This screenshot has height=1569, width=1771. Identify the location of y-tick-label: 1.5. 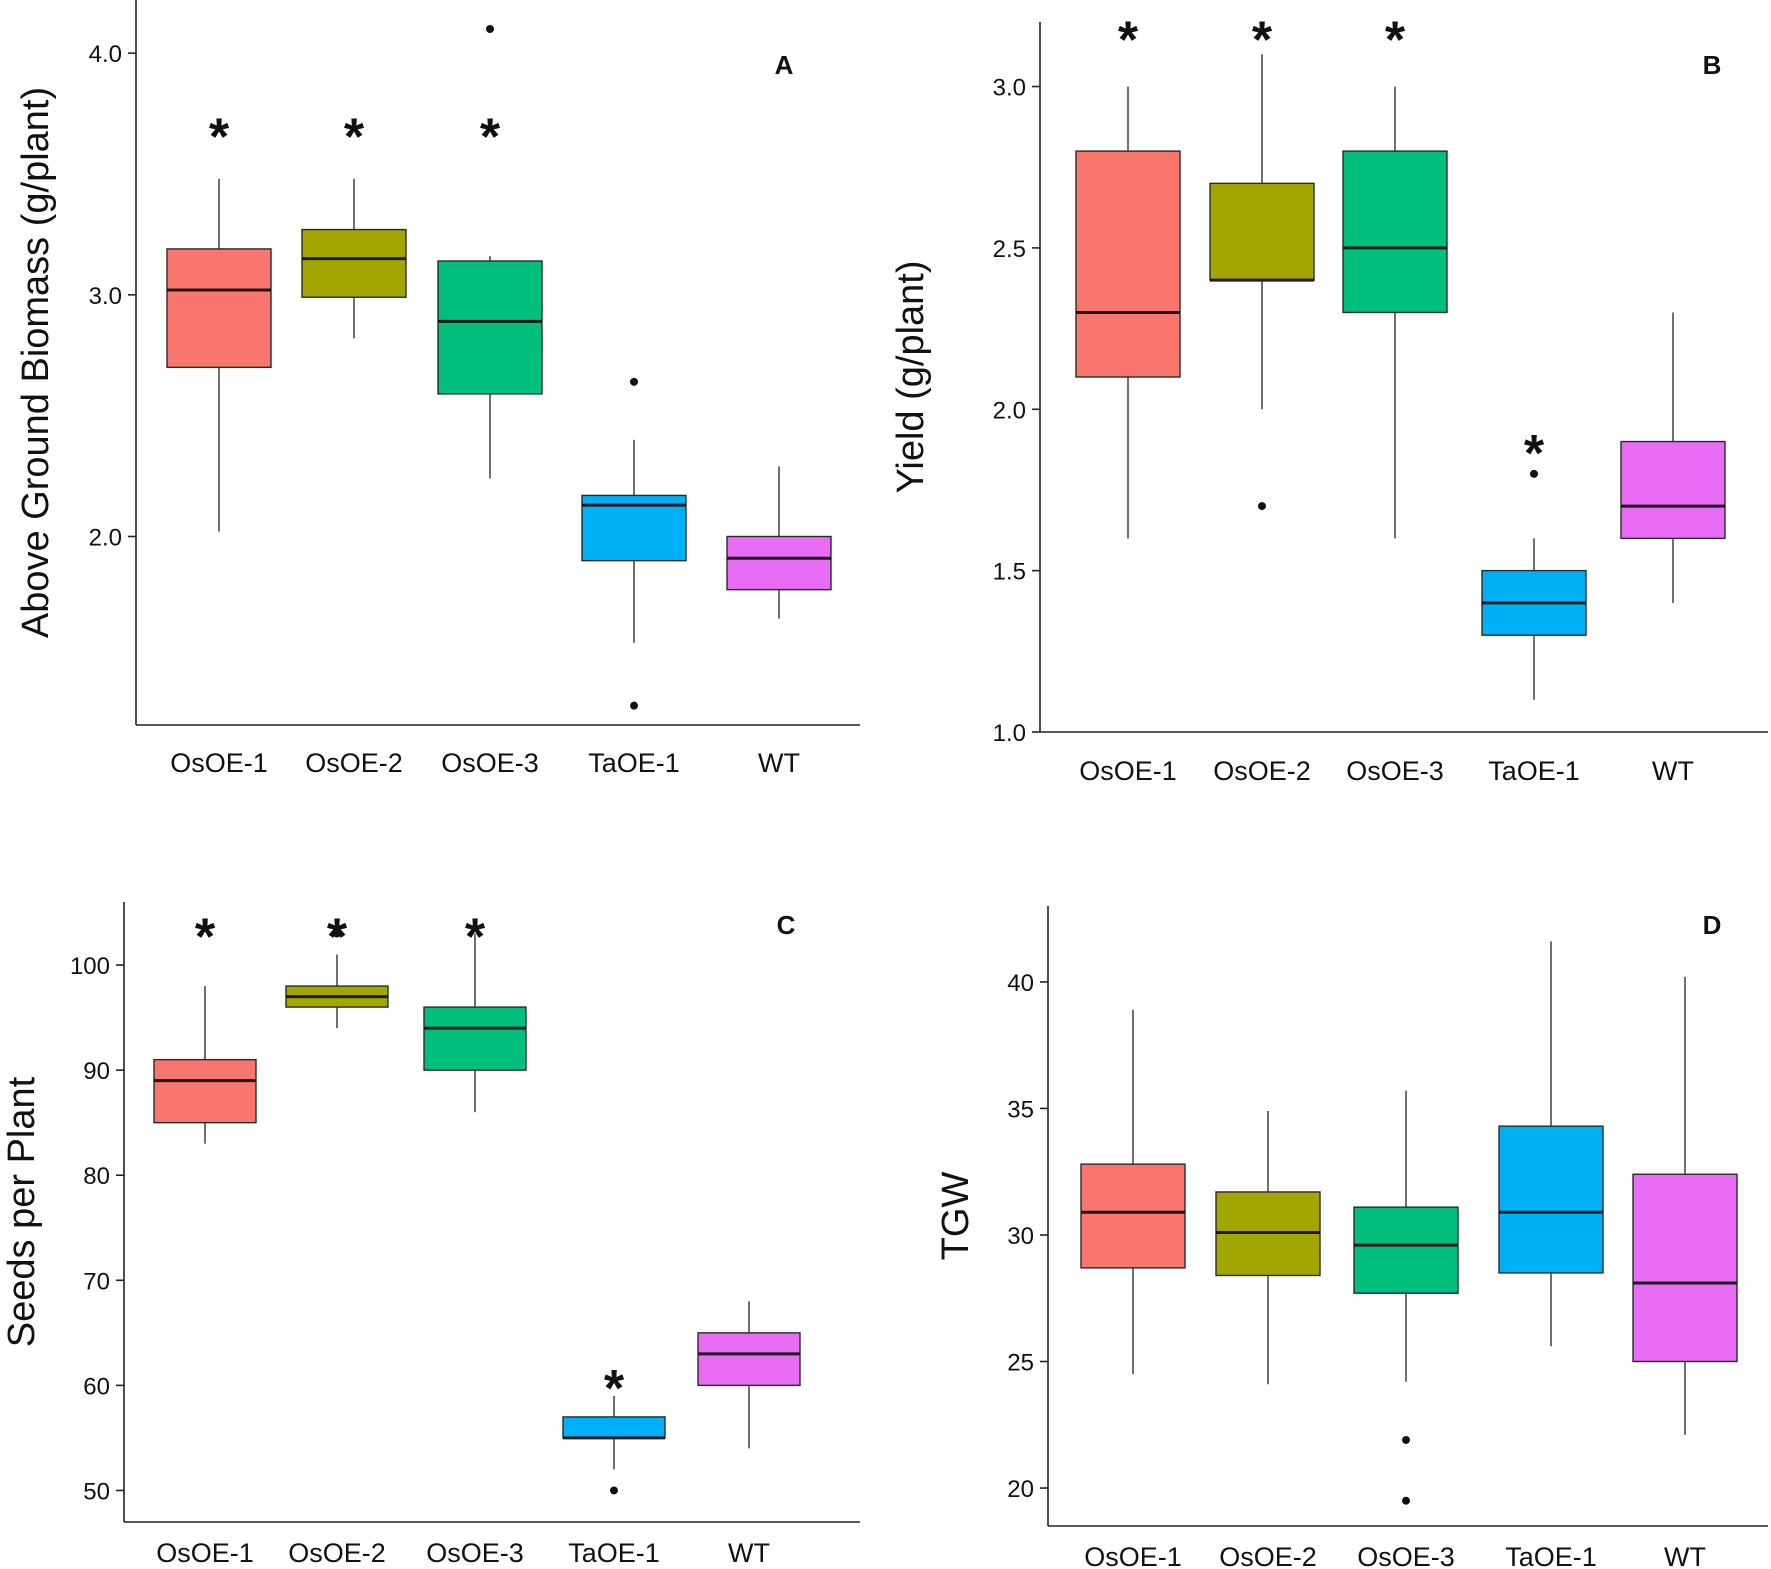
(1009, 572).